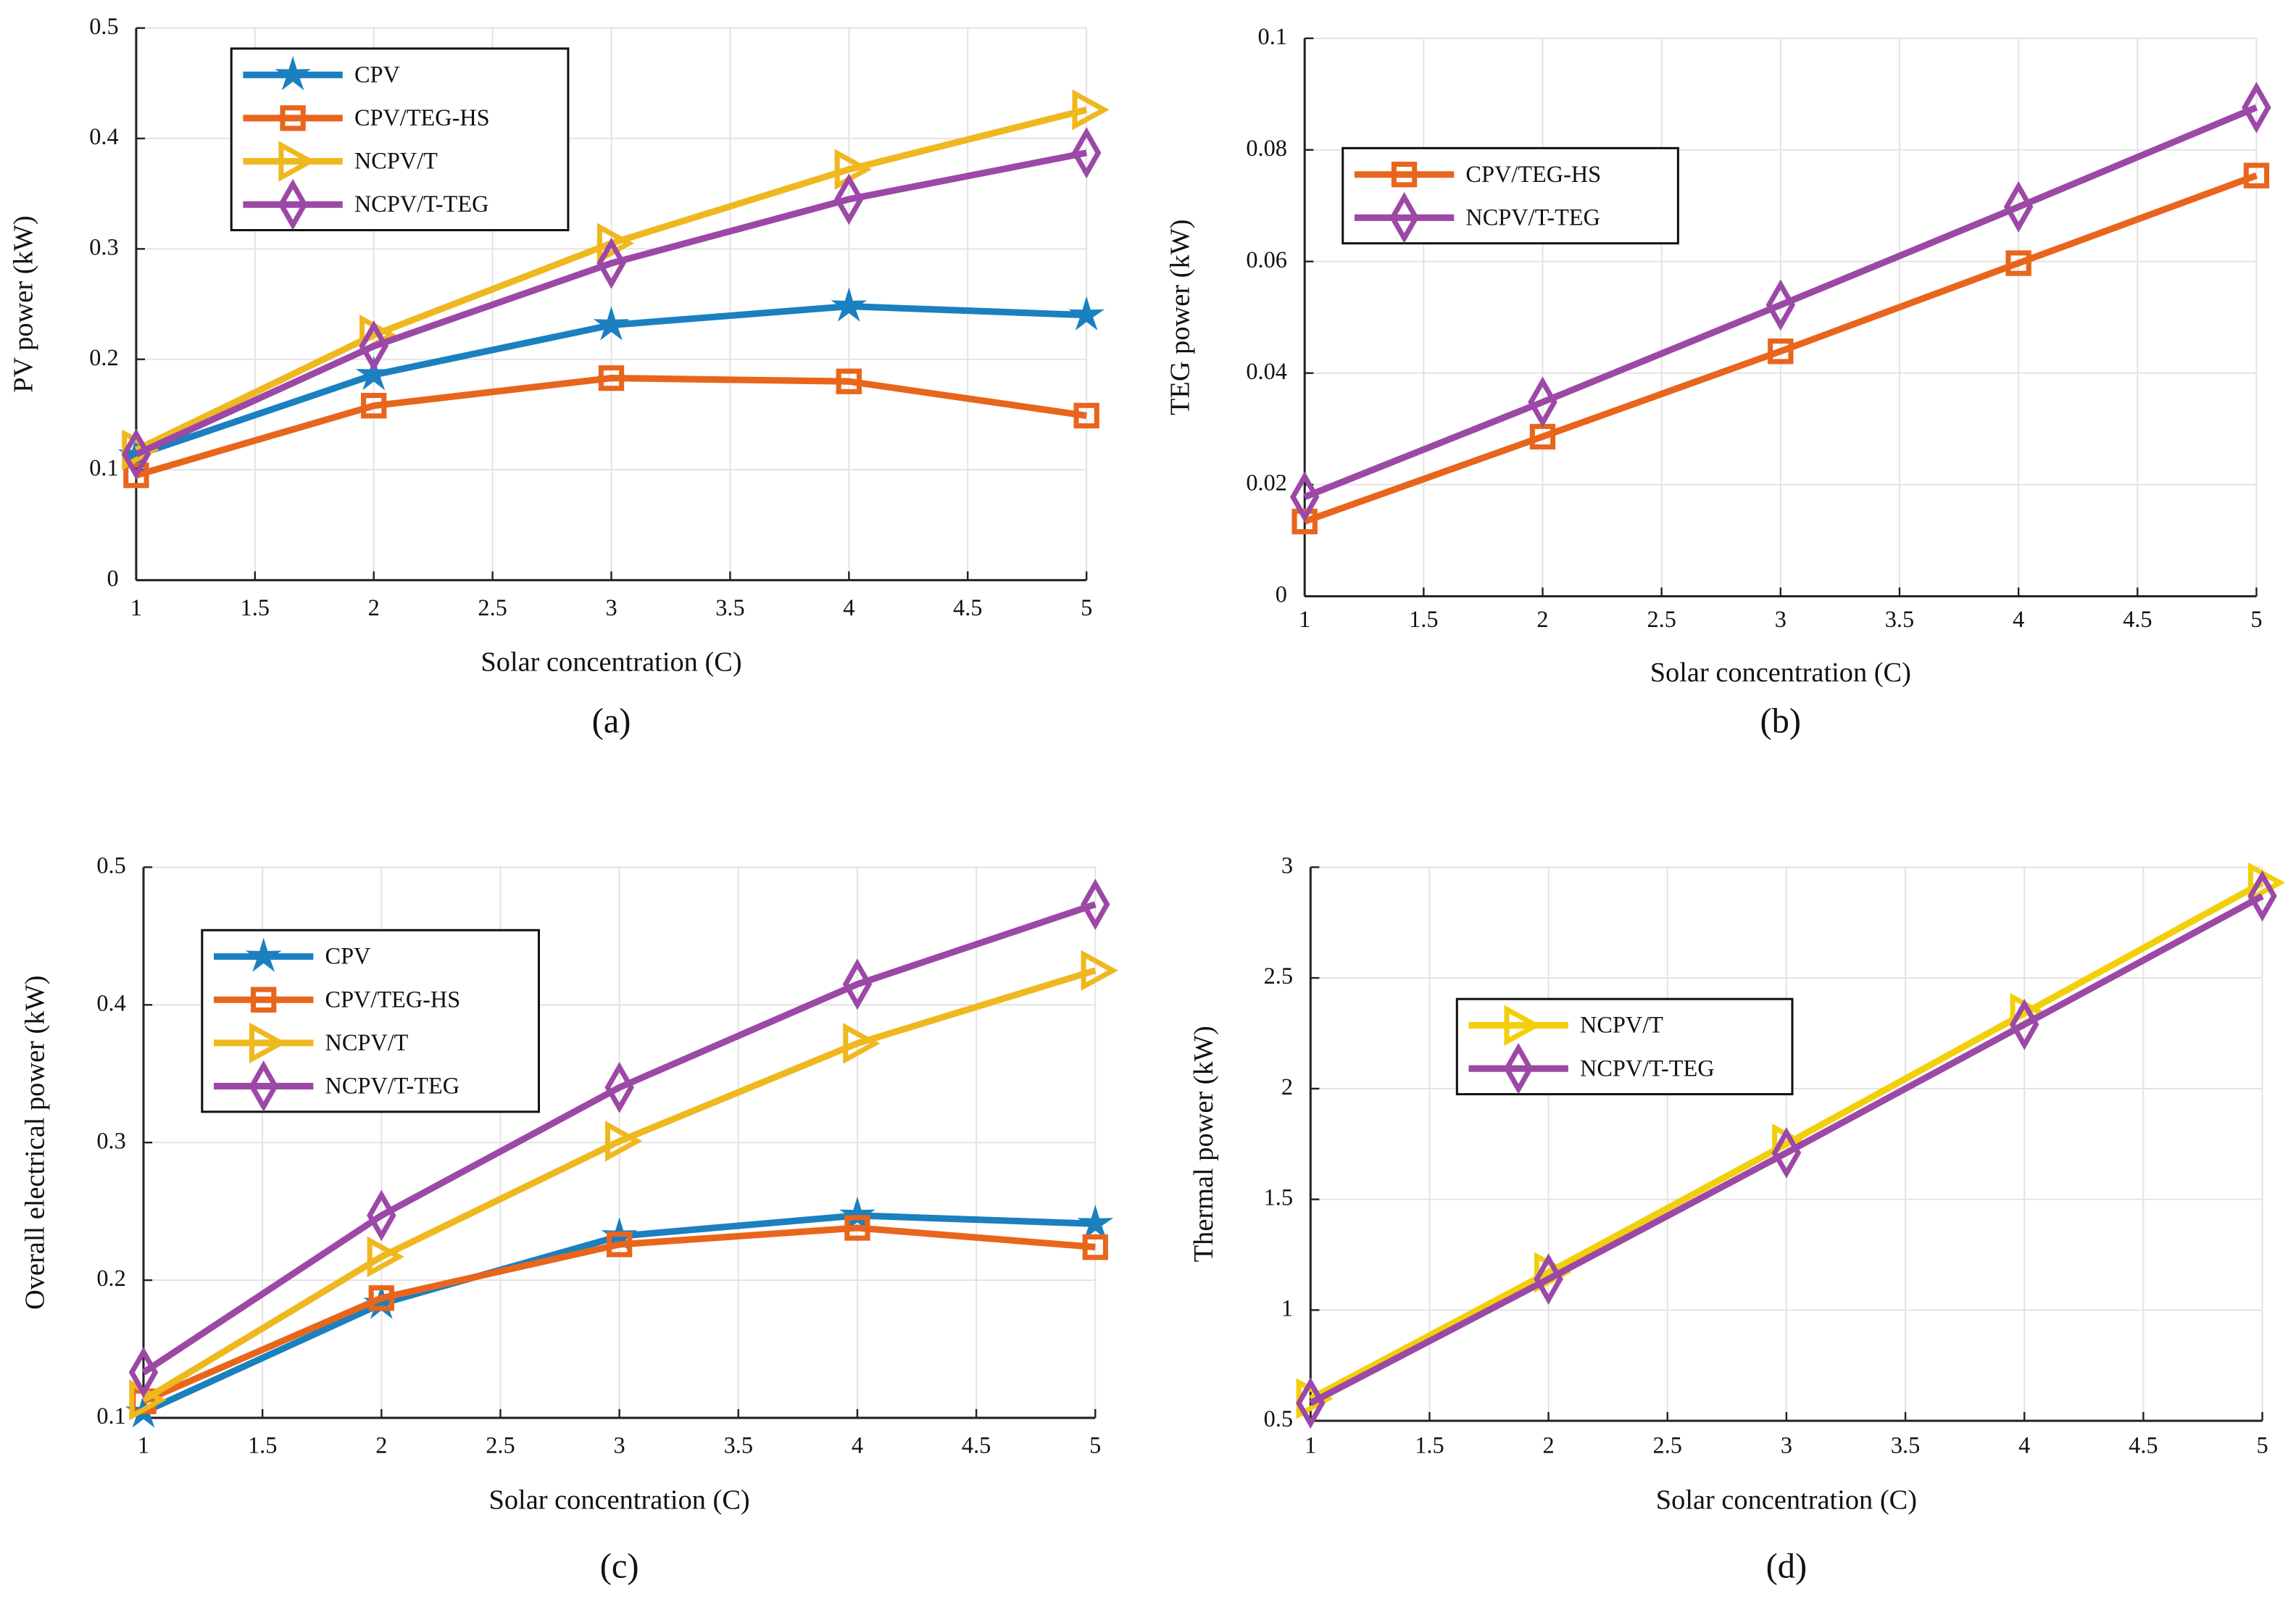 This screenshot has height=1607, width=2296. What do you see at coordinates (1266, 483) in the screenshot?
I see `y-tick-label: 0.02` at bounding box center [1266, 483].